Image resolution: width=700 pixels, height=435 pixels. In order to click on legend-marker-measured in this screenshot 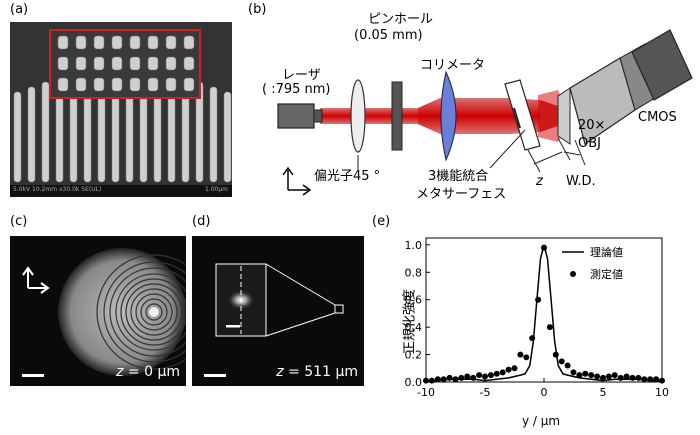, I will do `click(573, 274)`.